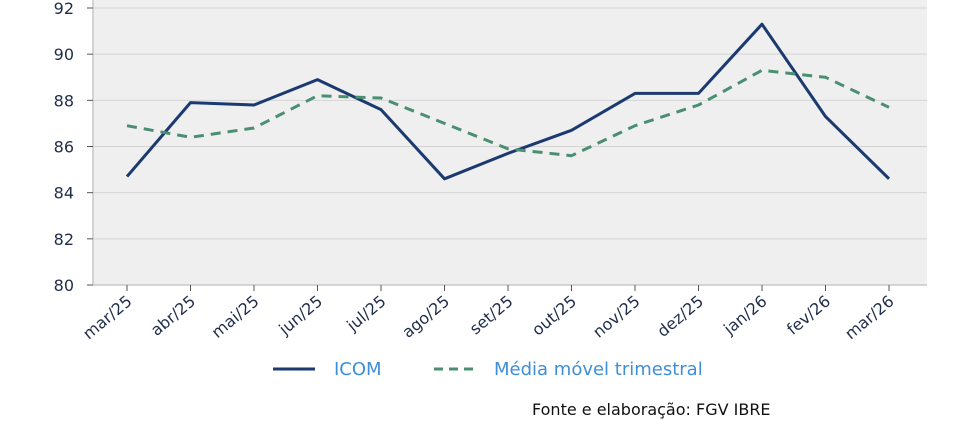 The height and width of the screenshot is (439, 971). Describe the element at coordinates (64, 239) in the screenshot. I see `y-tick-label: 82` at that location.